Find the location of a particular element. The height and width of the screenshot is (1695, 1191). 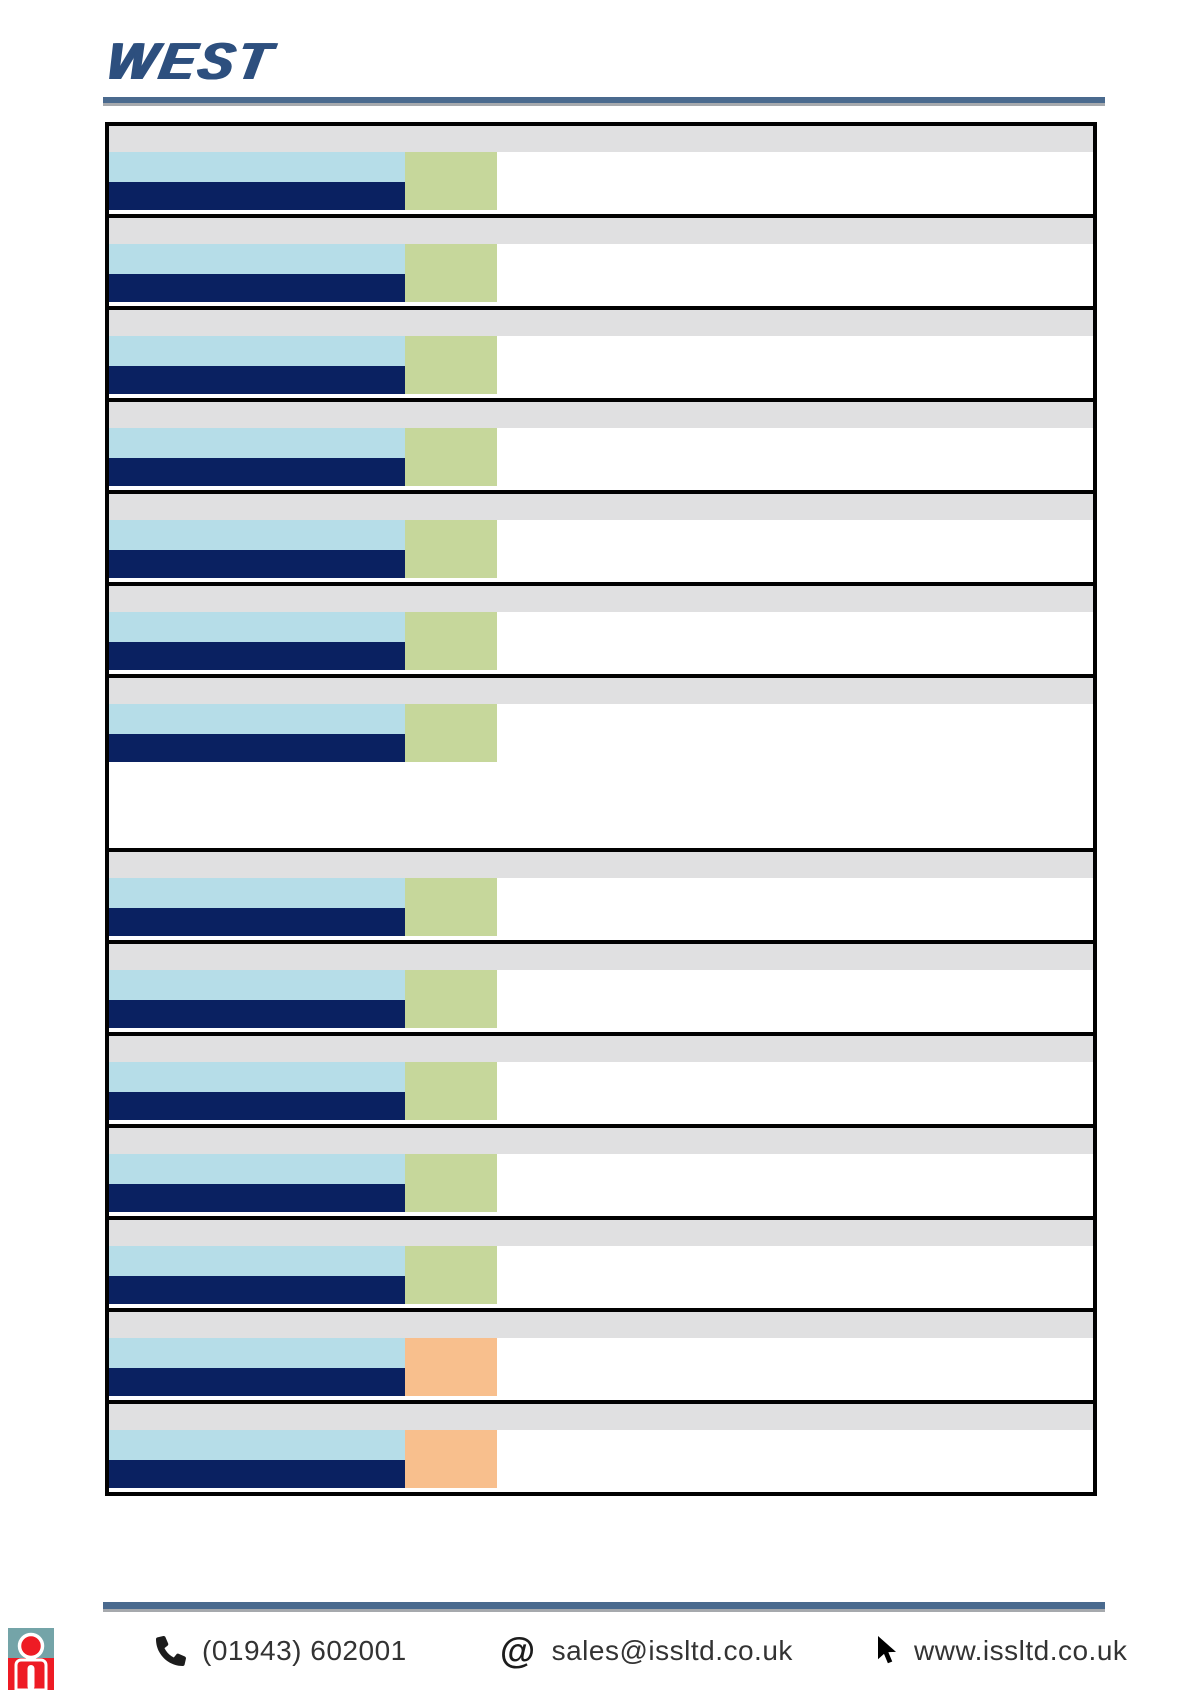

footer-email-label: sales@issltd.co.uk is located at coordinates (672, 1650).